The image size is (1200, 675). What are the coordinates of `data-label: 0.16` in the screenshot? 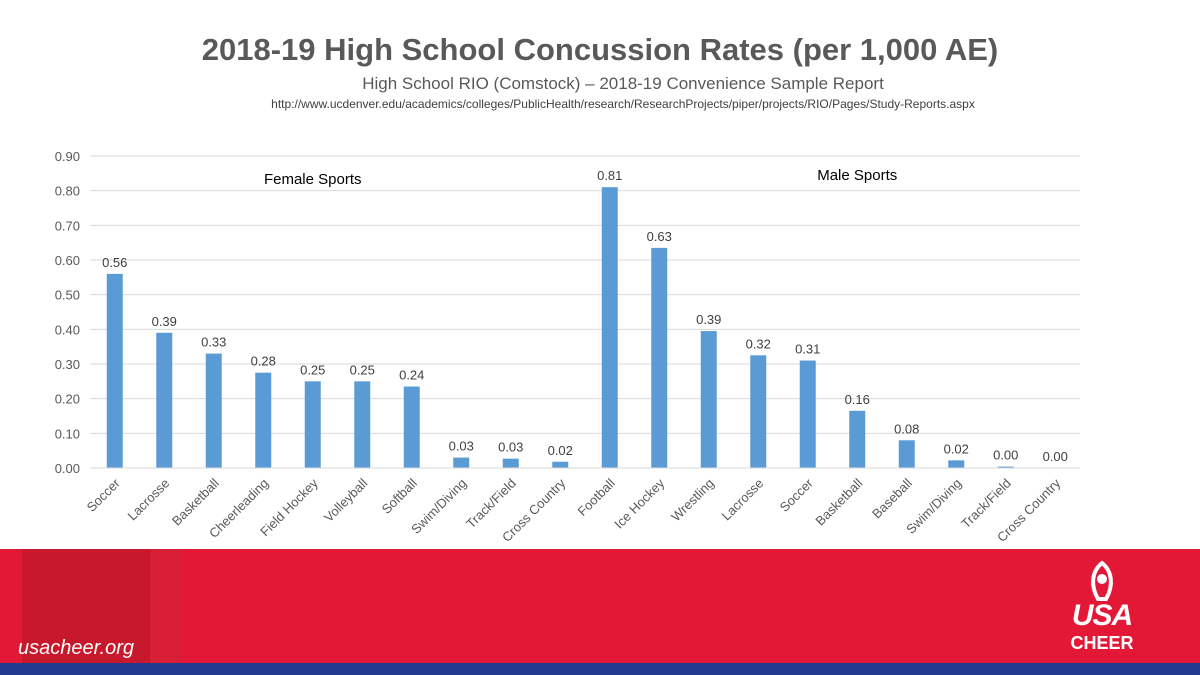 It's located at (857, 399).